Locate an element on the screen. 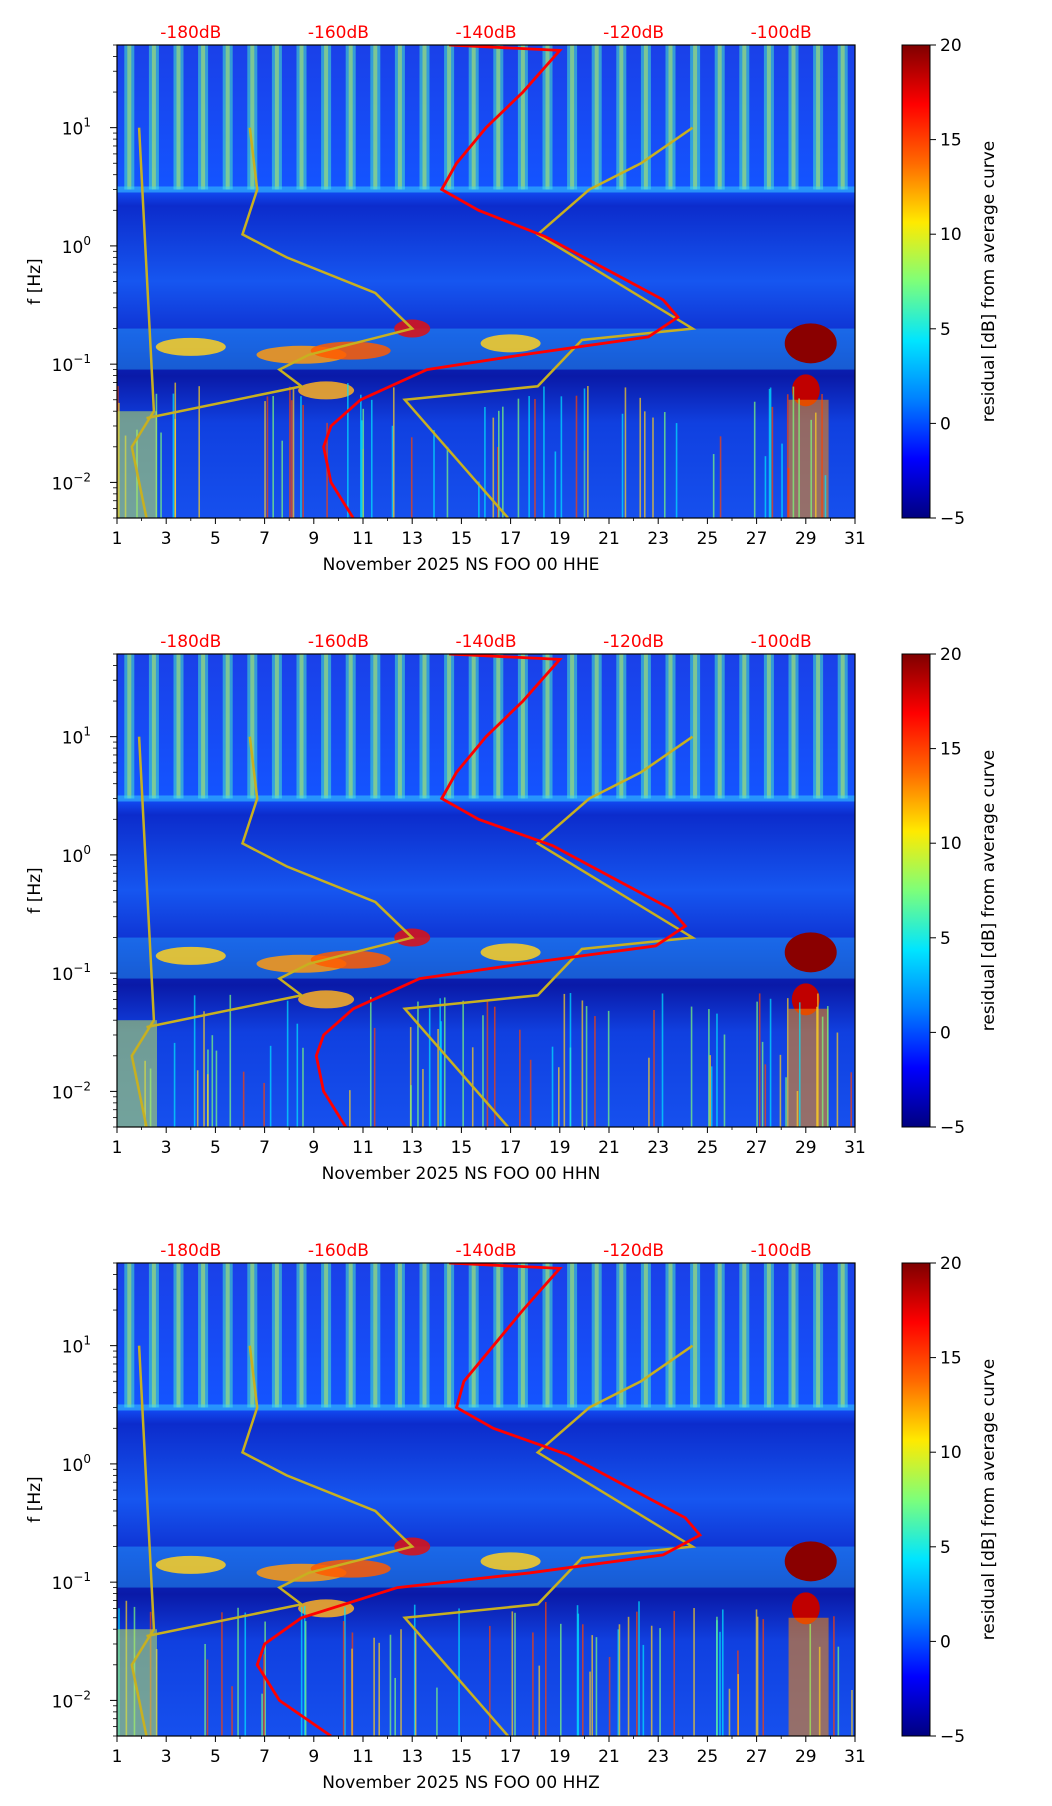 Image resolution: width=1052 pixels, height=1806 pixels. x-tick-label: 9 is located at coordinates (313, 1757).